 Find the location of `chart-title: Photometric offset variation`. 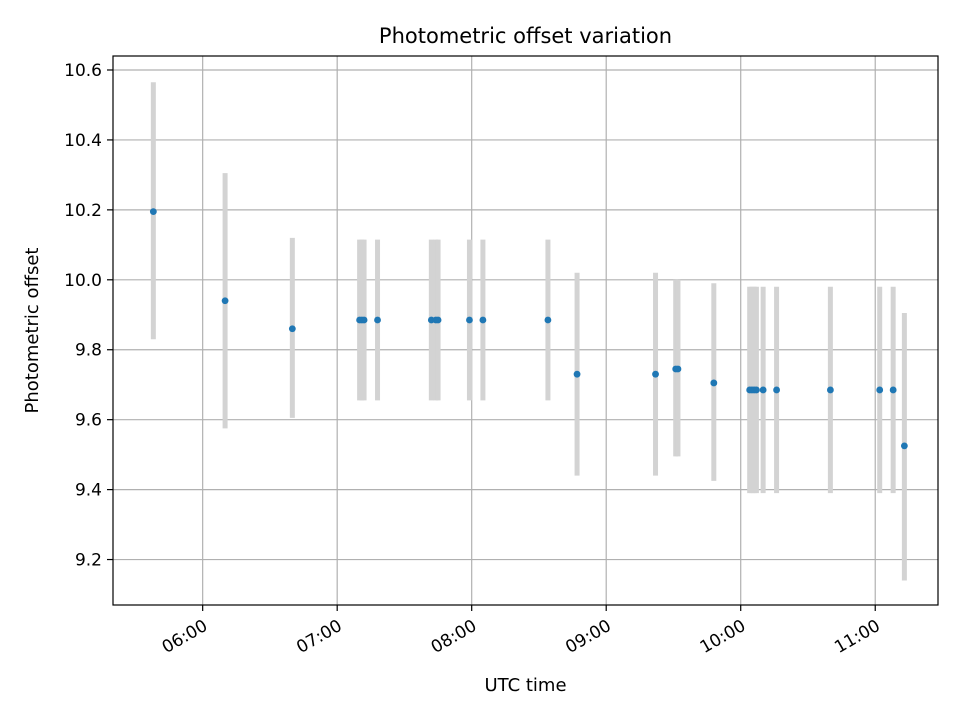

chart-title: Photometric offset variation is located at coordinates (525, 36).